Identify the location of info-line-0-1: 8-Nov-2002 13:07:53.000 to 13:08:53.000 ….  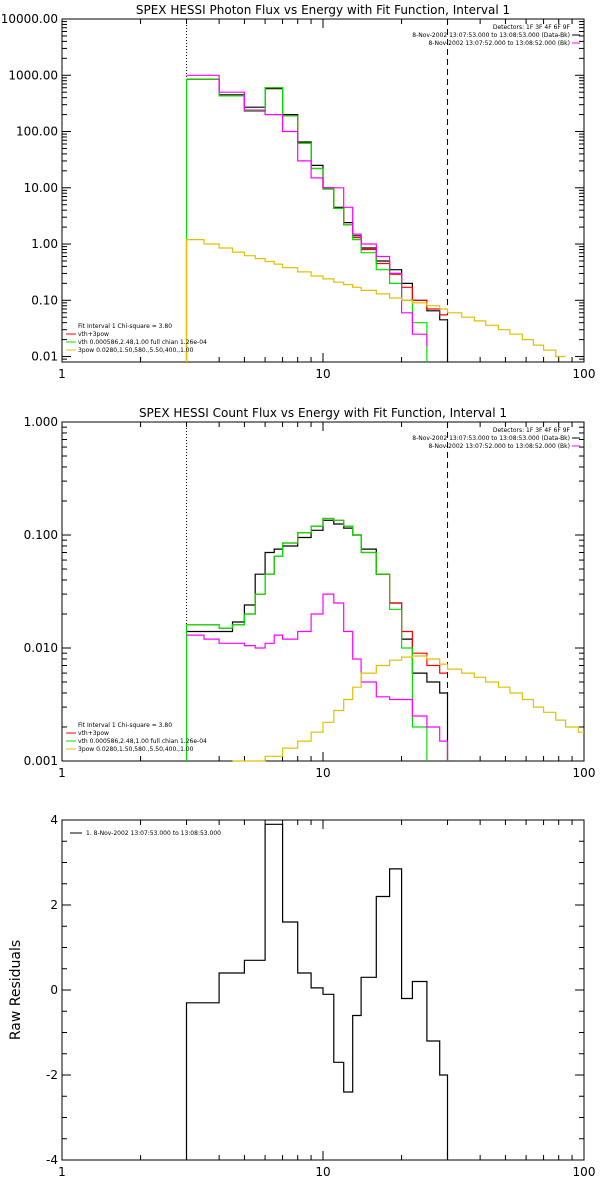
(491, 35).